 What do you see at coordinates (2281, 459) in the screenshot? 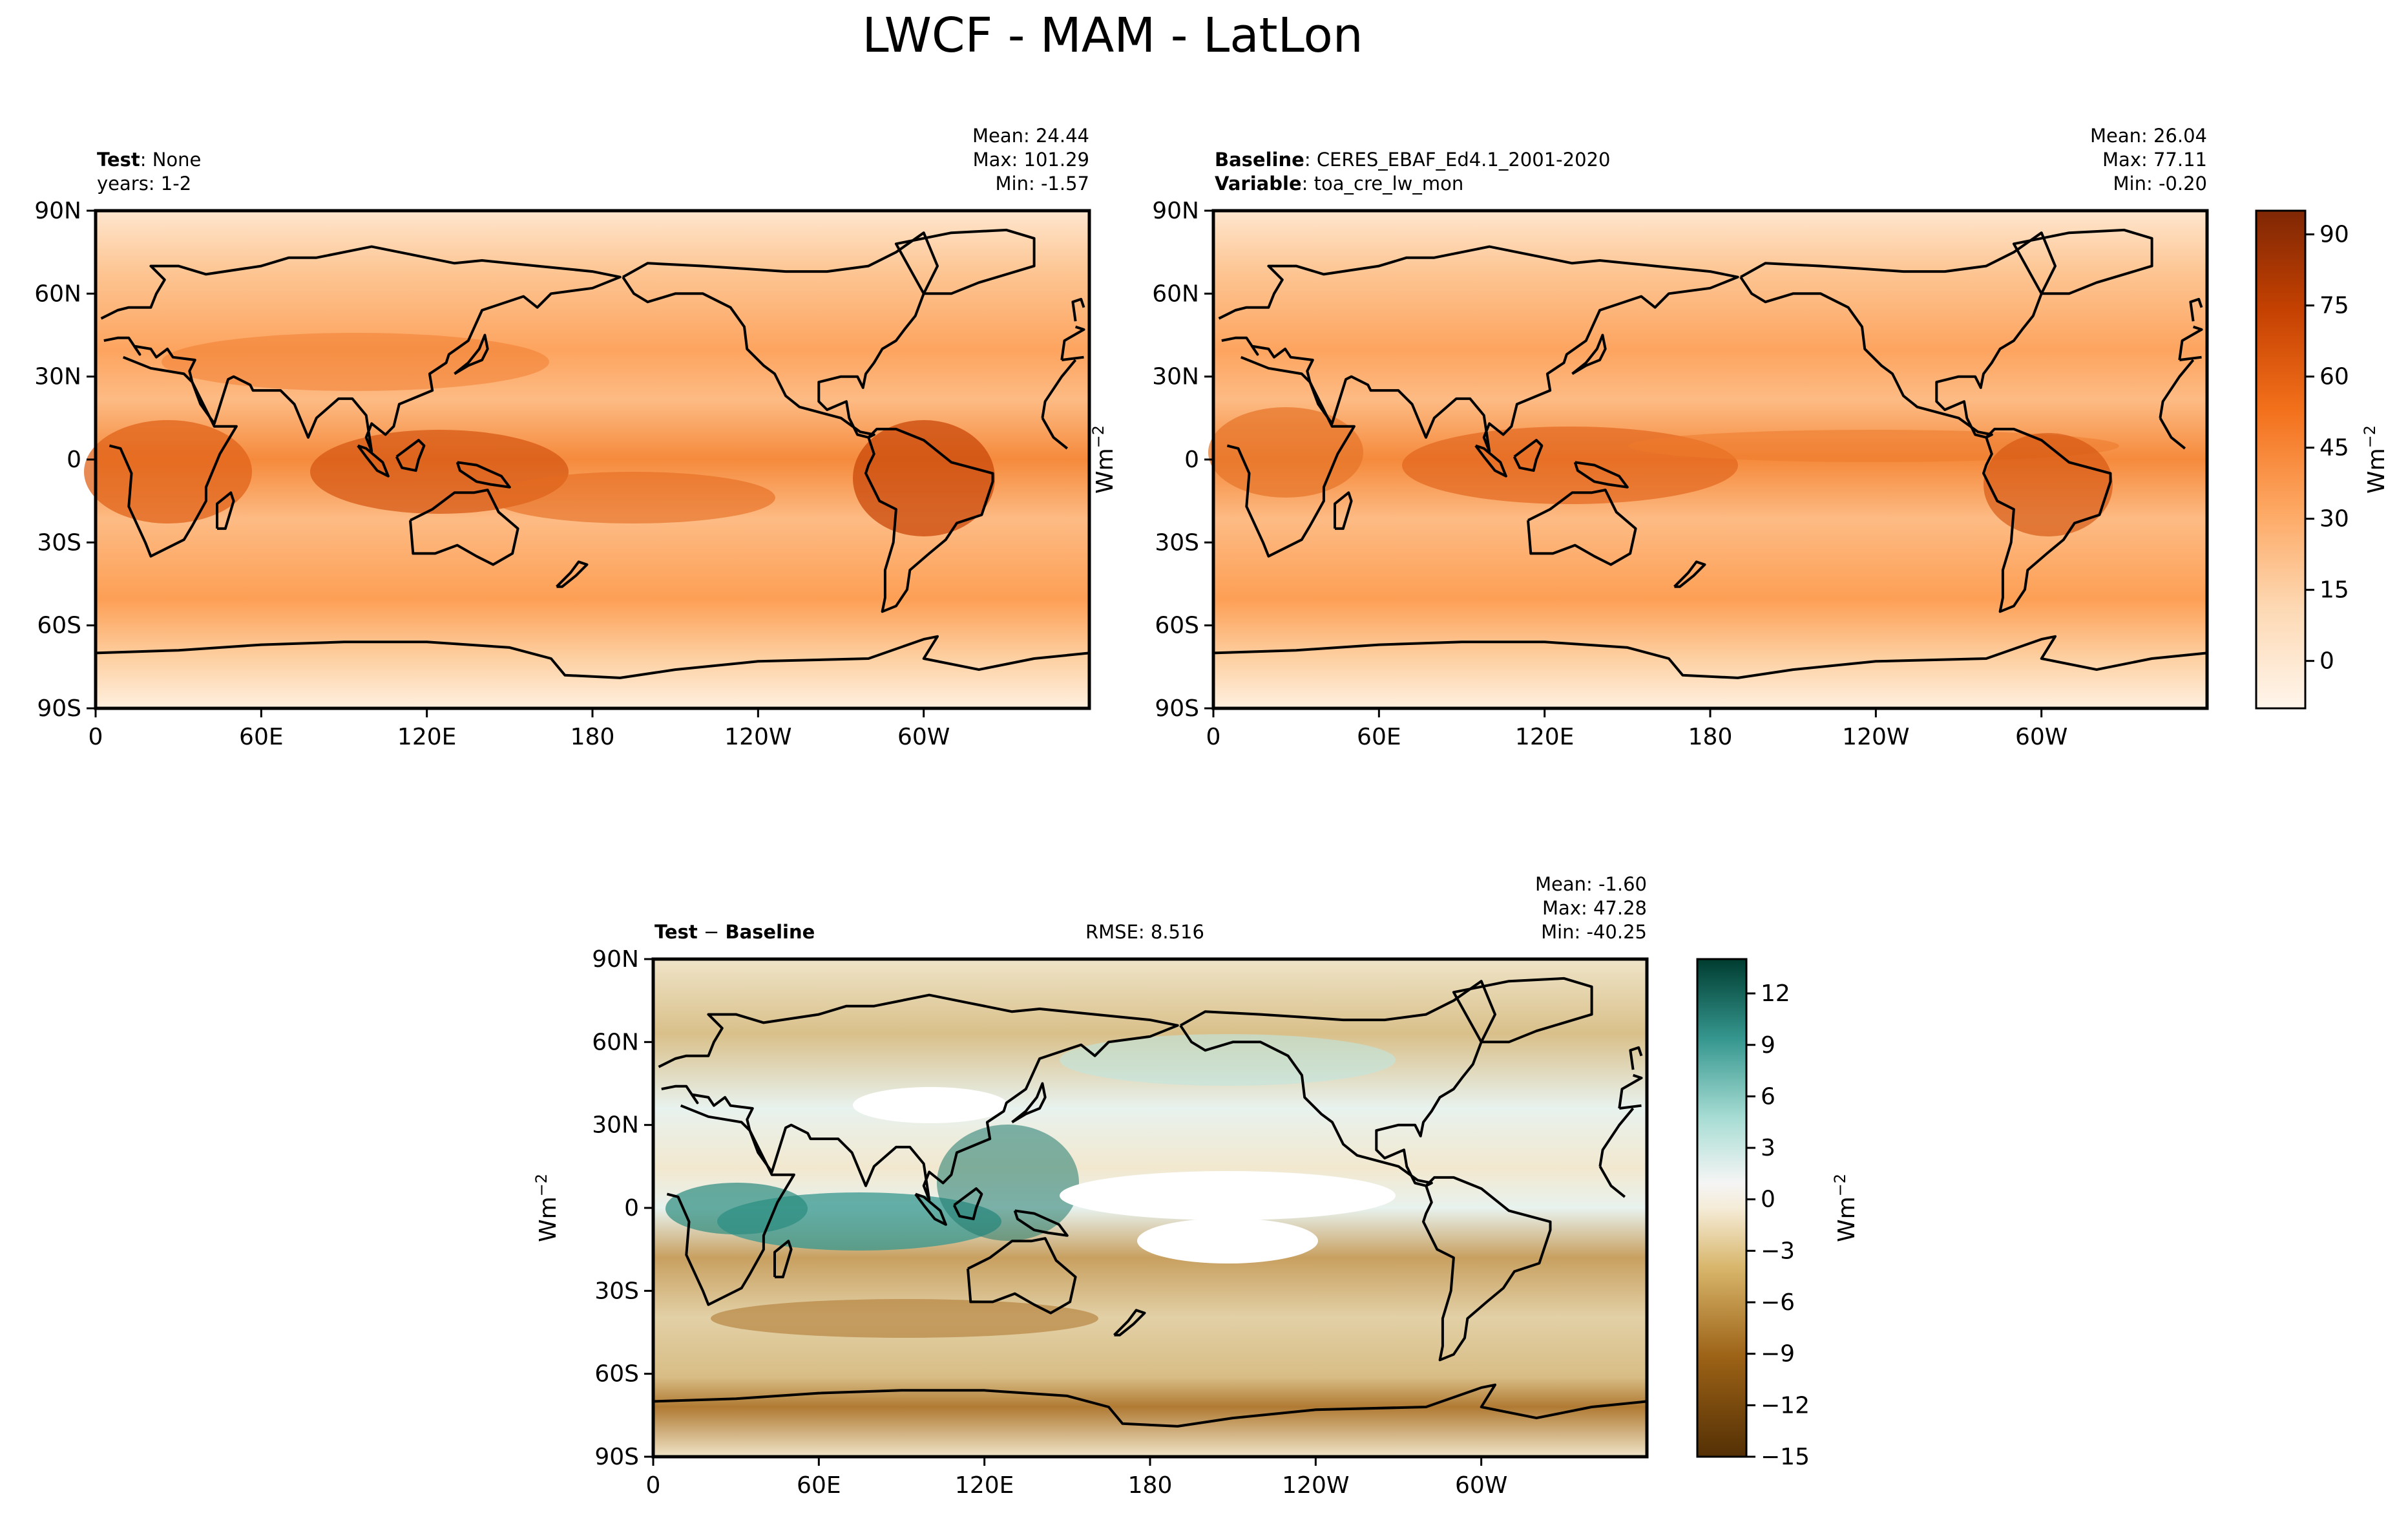
I see `orange-colorbar-bar` at bounding box center [2281, 459].